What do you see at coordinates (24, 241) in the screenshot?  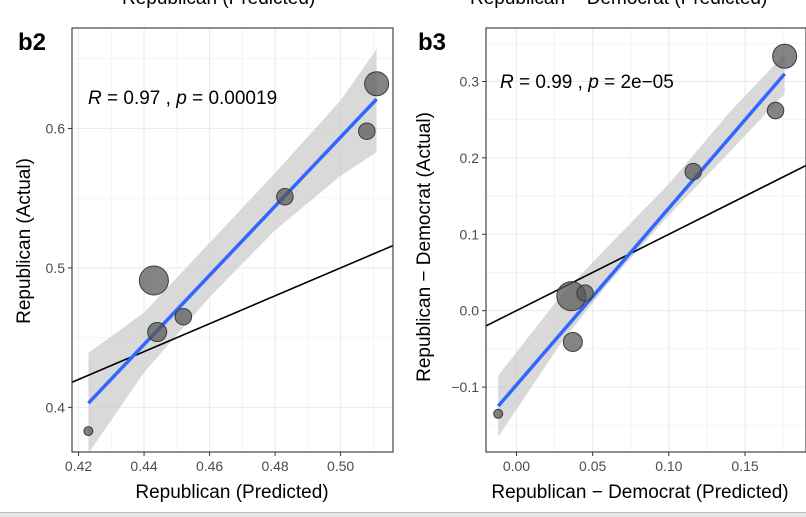 I see `y-axis-title-b2: Republican (Actual)` at bounding box center [24, 241].